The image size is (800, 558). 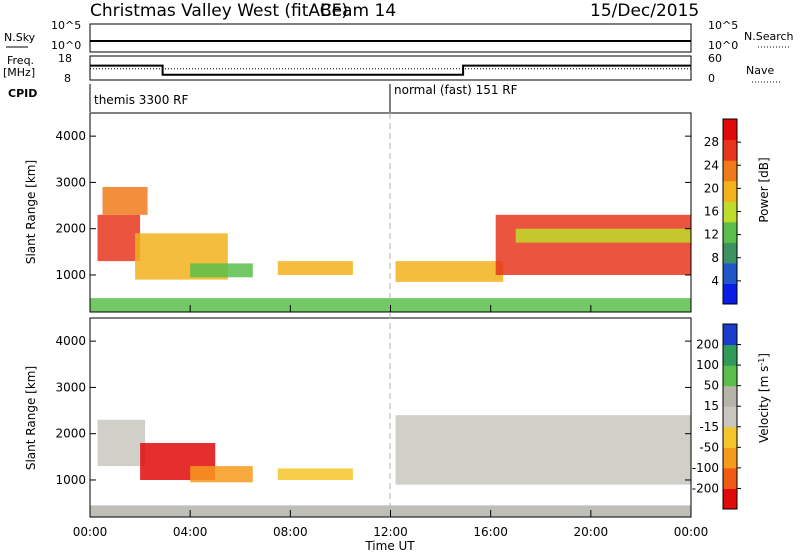 What do you see at coordinates (723, 45) in the screenshot?
I see `nsearch-tick-bottom: 10^0` at bounding box center [723, 45].